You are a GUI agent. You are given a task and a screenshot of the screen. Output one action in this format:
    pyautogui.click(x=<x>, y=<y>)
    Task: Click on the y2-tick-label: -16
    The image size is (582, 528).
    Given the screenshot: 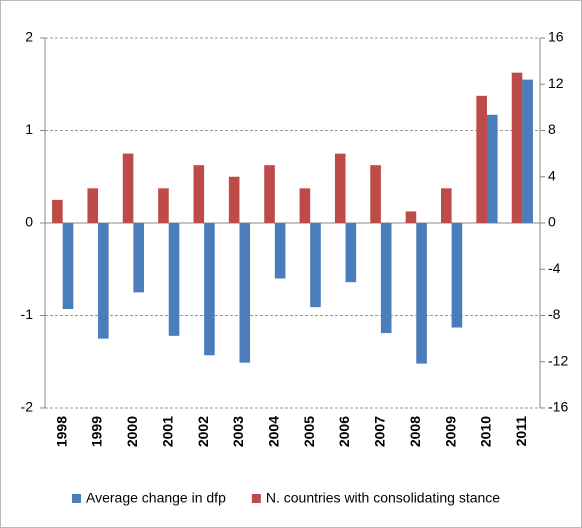 What is the action you would take?
    pyautogui.click(x=558, y=407)
    